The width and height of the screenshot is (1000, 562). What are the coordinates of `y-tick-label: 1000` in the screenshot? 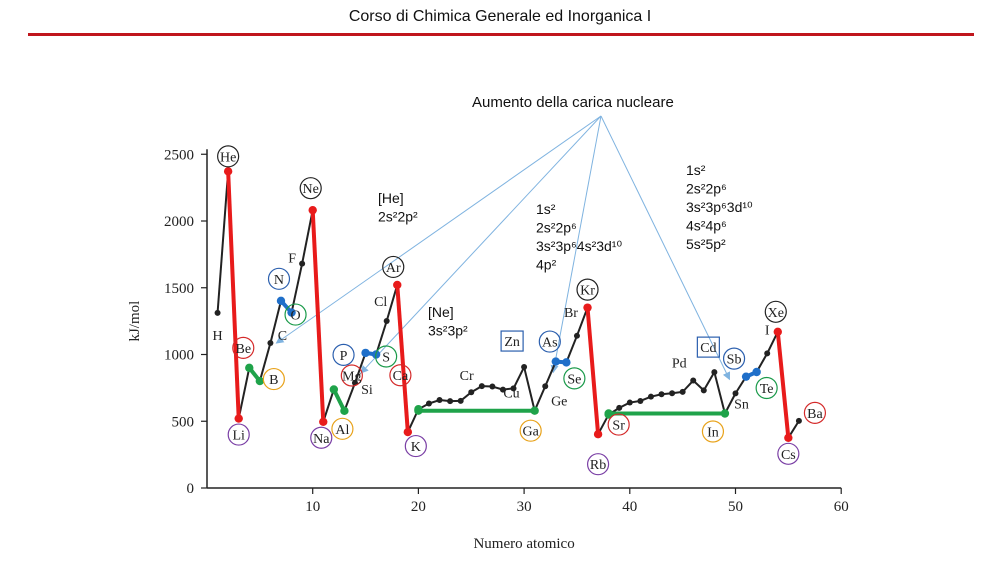 It's located at (179, 356).